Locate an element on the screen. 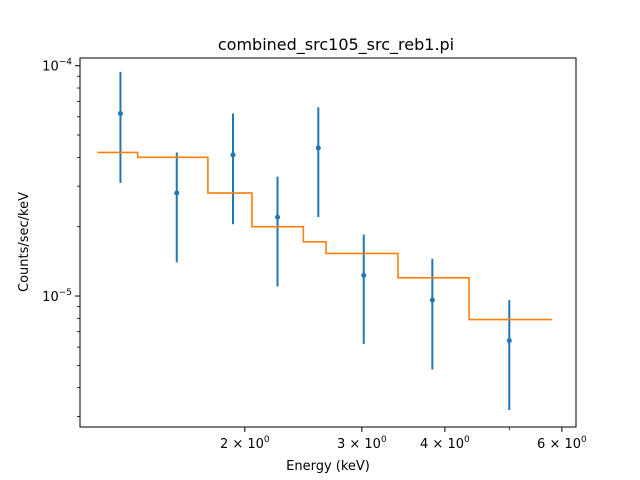  chart-title: combined_src105_src_reb1.pi is located at coordinates (336, 45).